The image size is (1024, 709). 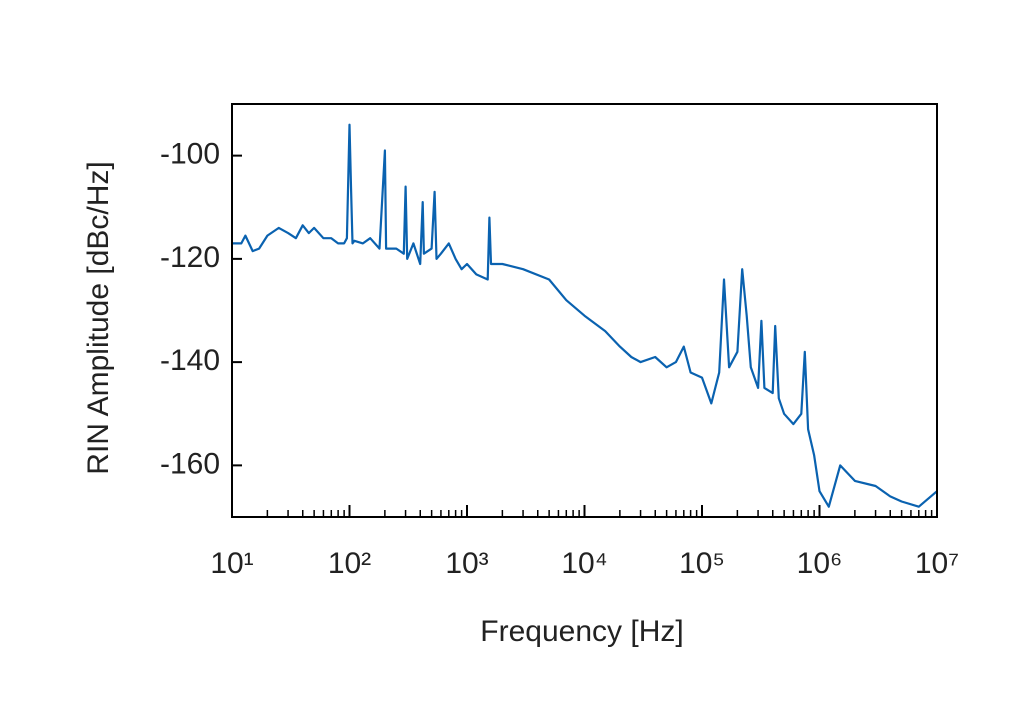 I want to click on x-tick-label: 10⁵, so click(x=702, y=563).